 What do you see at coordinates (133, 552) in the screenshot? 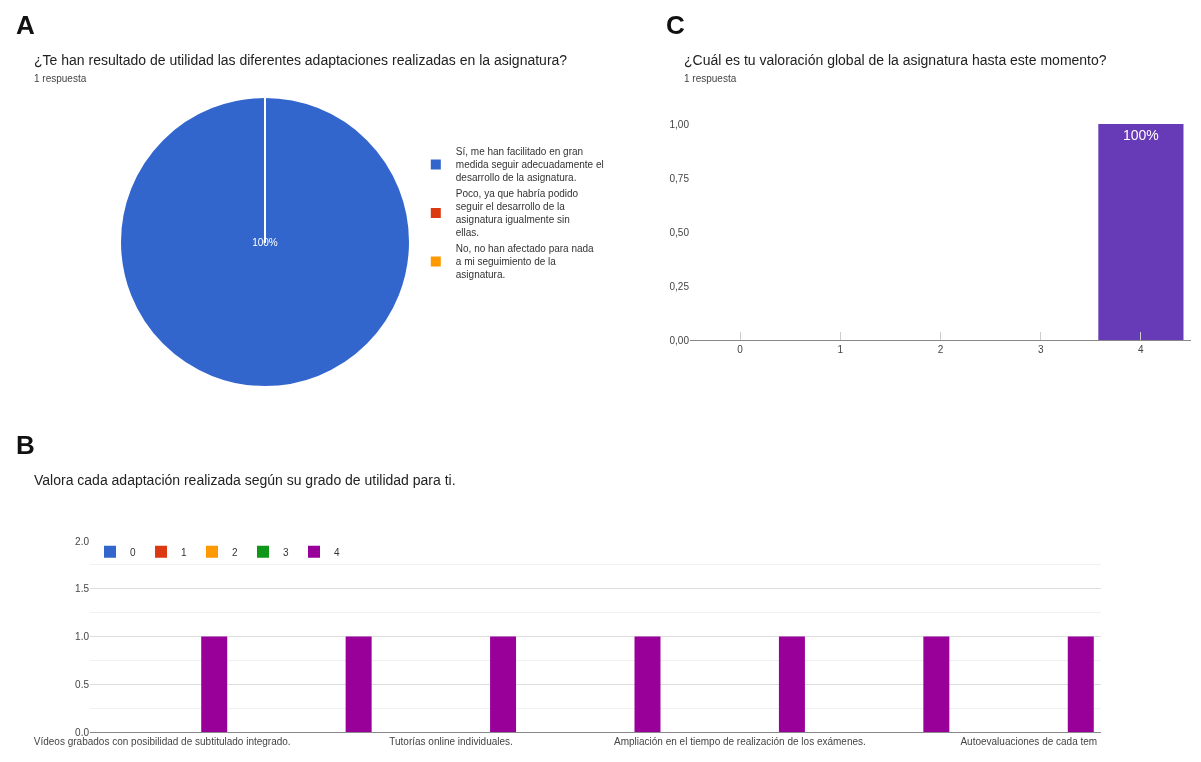
I see `legend-label: 0` at bounding box center [133, 552].